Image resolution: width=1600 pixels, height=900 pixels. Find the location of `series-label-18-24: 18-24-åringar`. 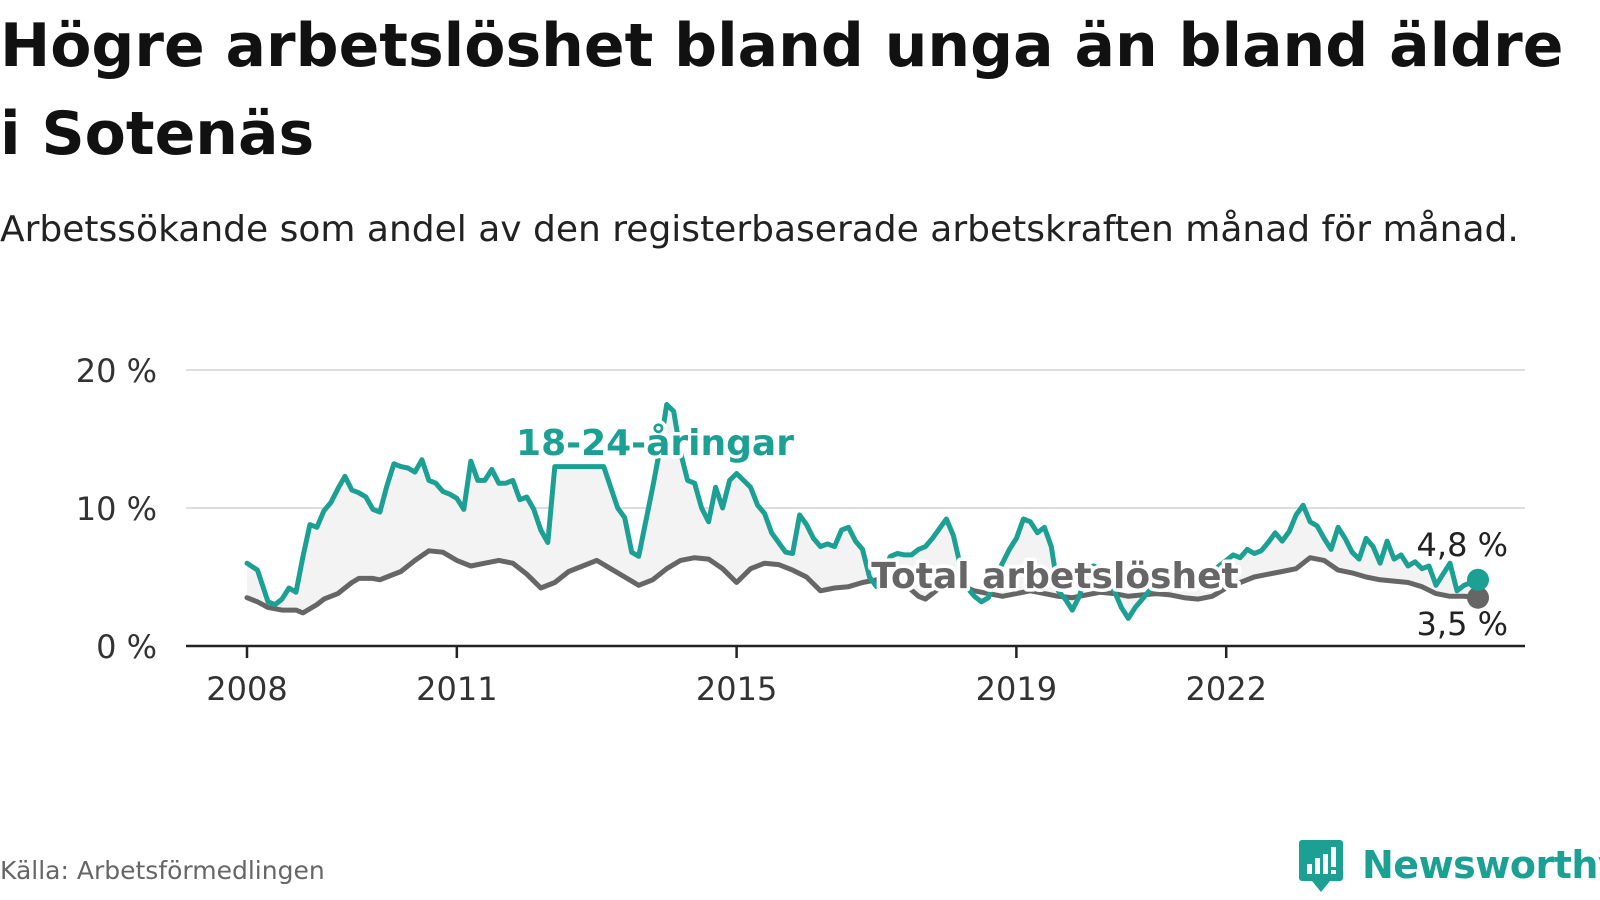

series-label-18-24: 18-24-åringar is located at coordinates (655, 443).